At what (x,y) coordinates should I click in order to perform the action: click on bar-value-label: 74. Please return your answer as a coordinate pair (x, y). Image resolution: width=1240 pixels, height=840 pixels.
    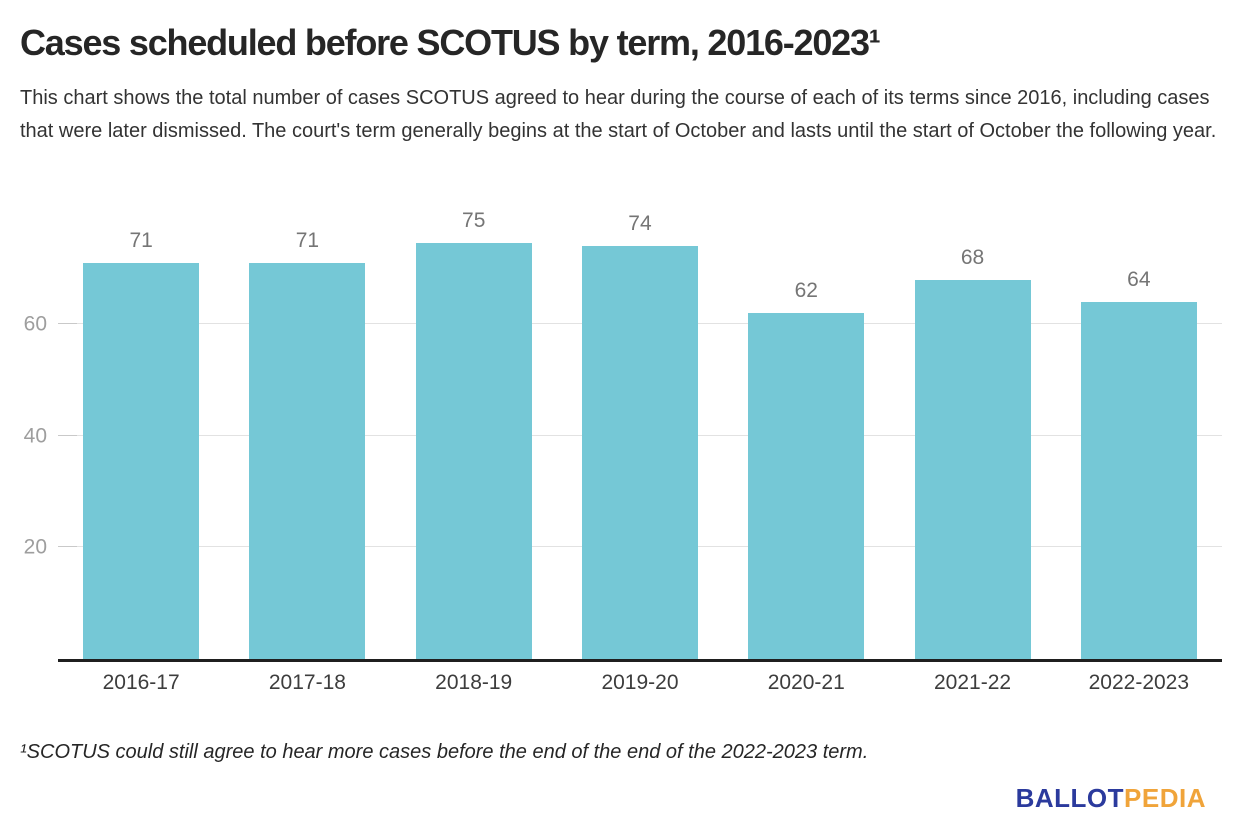
    Looking at the image, I should click on (640, 224).